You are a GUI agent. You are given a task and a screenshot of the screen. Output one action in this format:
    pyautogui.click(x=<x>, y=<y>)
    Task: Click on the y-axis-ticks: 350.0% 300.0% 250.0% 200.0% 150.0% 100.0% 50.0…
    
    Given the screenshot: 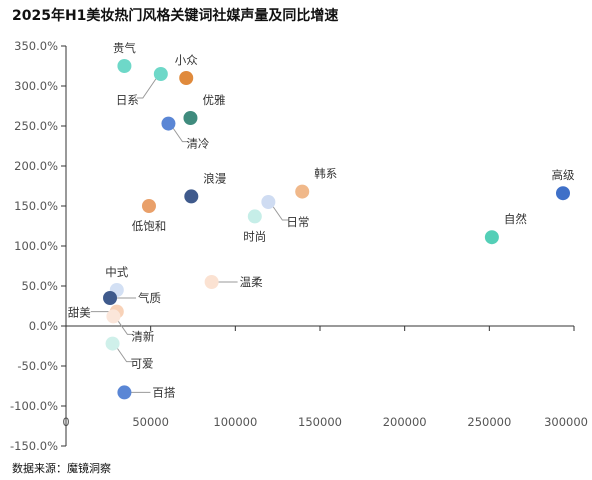 What is the action you would take?
    pyautogui.click(x=38, y=246)
    